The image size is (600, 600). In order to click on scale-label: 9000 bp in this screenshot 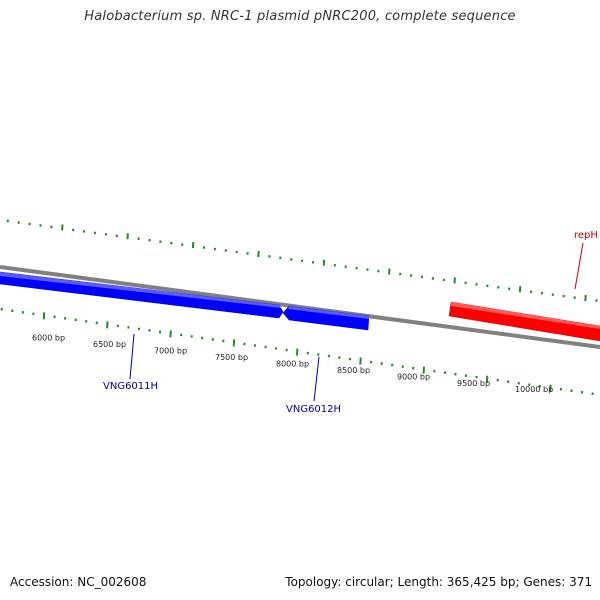, I will do `click(413, 376)`.